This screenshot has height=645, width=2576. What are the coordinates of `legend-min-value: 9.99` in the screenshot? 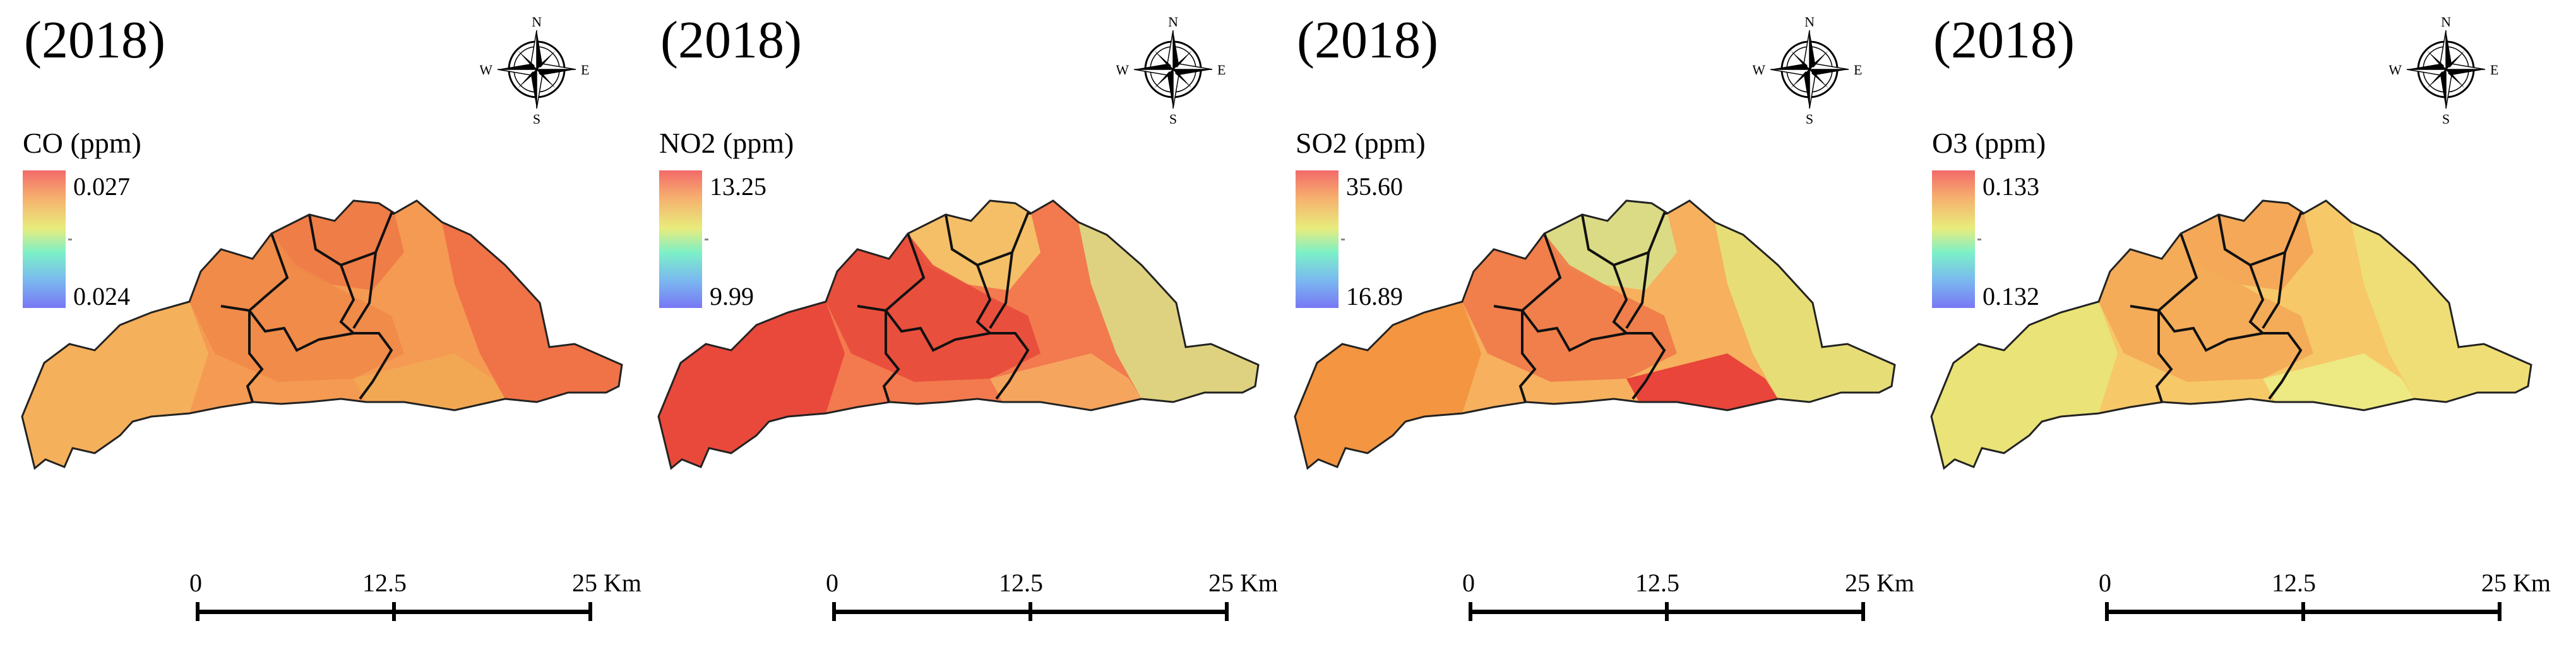 It's located at (732, 296).